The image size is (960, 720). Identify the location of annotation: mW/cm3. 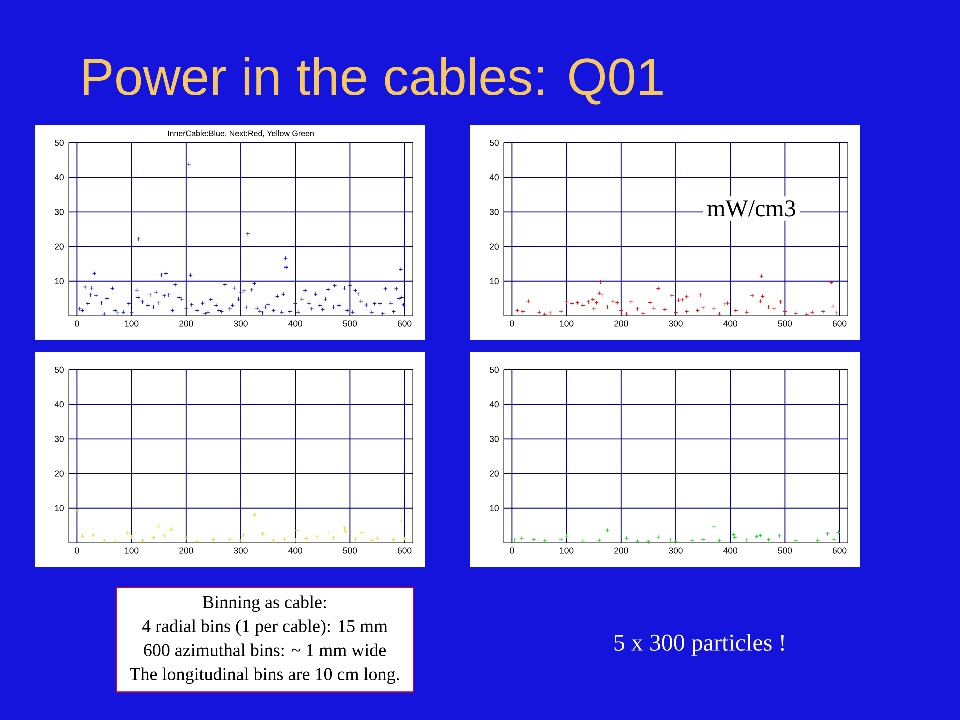
(752, 208).